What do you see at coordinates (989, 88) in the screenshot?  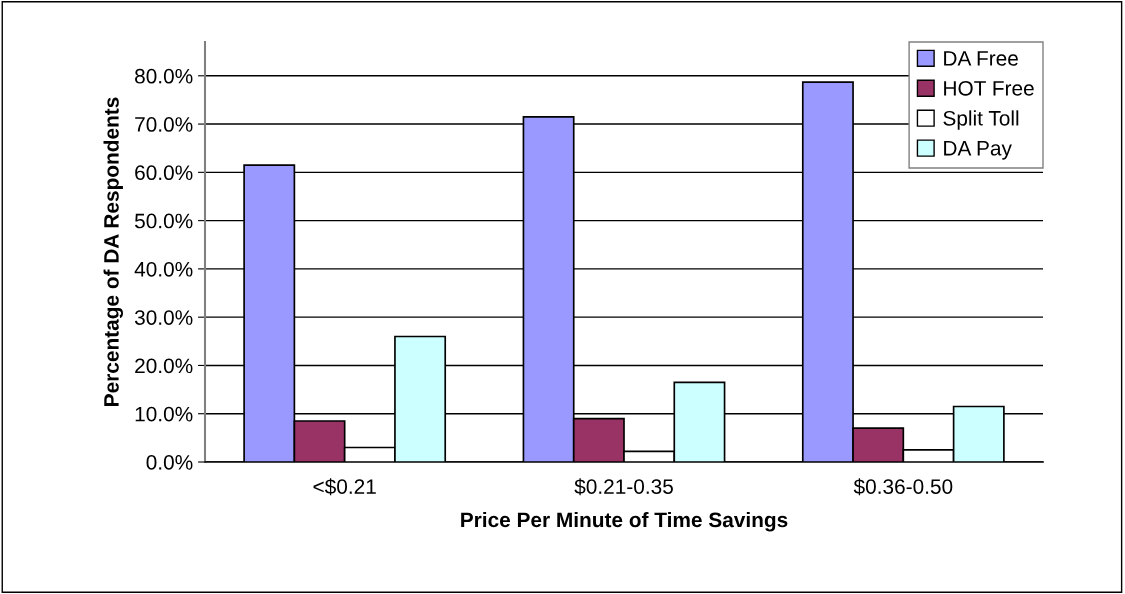 I see `legend-label: HOT Free` at bounding box center [989, 88].